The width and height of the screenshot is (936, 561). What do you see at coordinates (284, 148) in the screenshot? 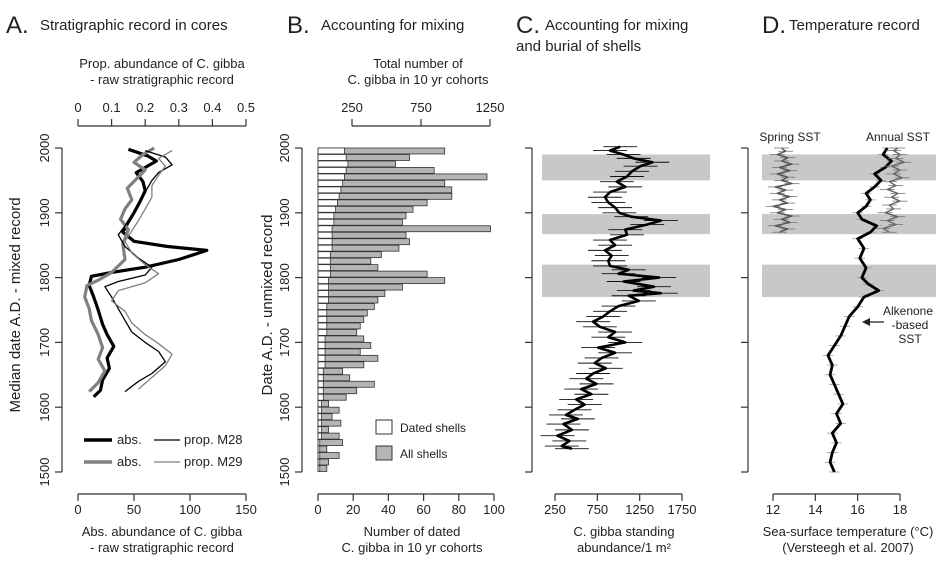
I see `panel-b-y-axis-tick-label: 2000` at bounding box center [284, 148].